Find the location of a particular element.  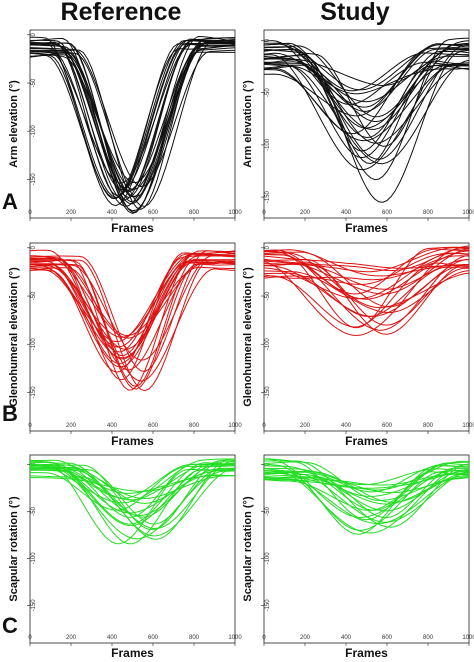

panel-frame-study-b is located at coordinates (366, 337).